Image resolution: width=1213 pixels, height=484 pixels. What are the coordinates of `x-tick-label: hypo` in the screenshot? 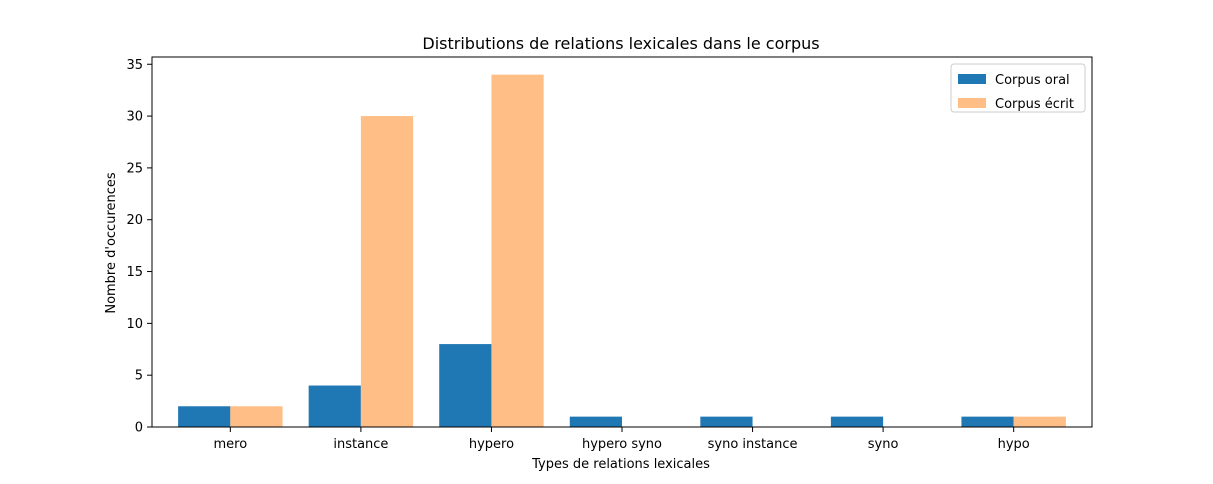 It's located at (1014, 444).